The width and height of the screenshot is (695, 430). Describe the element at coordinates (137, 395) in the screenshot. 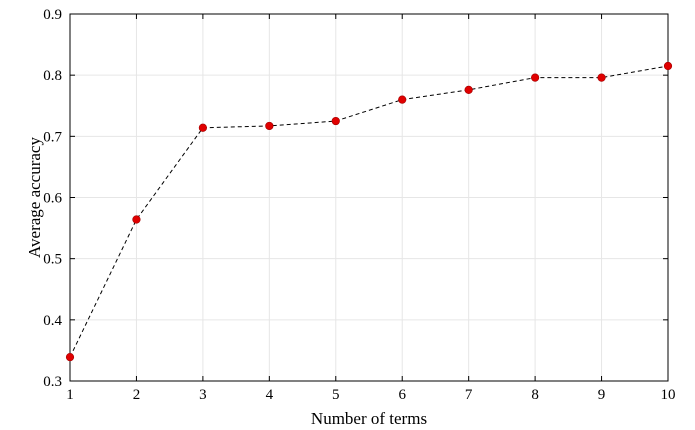

I see `x-tick-label: 2` at that location.